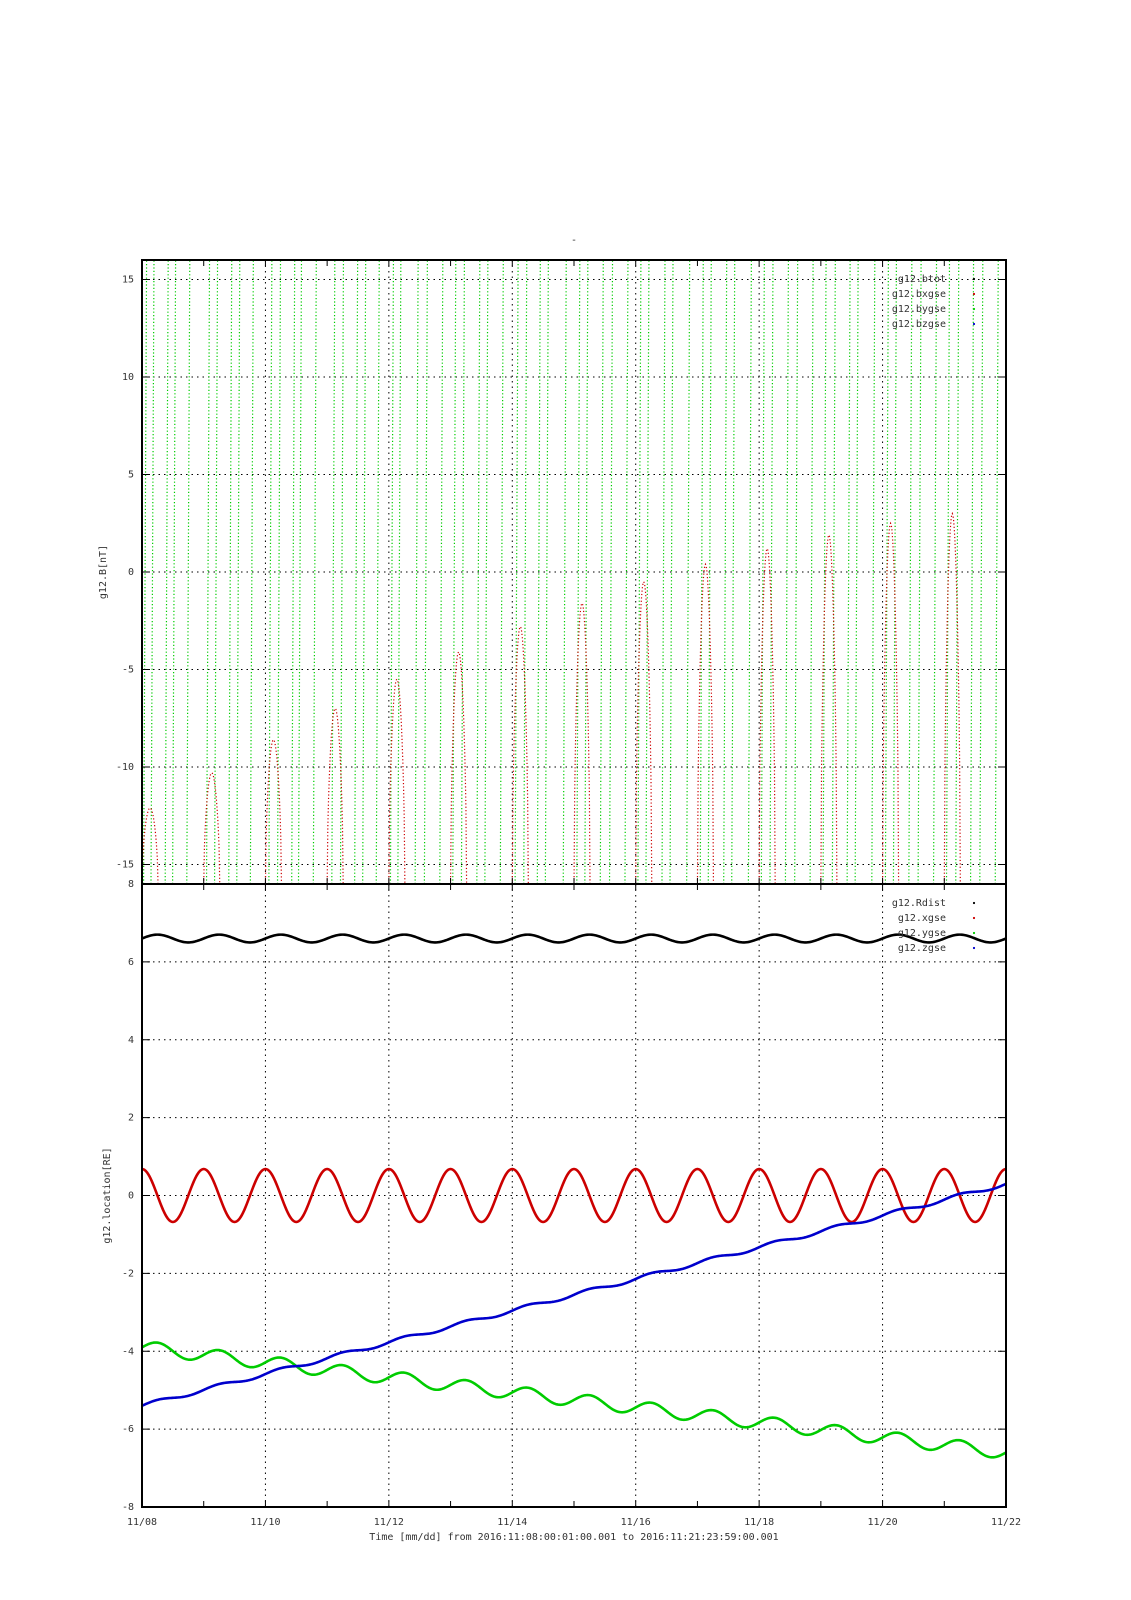 The height and width of the screenshot is (1600, 1131). I want to click on magnetic-field-legend-label: g12.btot, so click(922, 279).